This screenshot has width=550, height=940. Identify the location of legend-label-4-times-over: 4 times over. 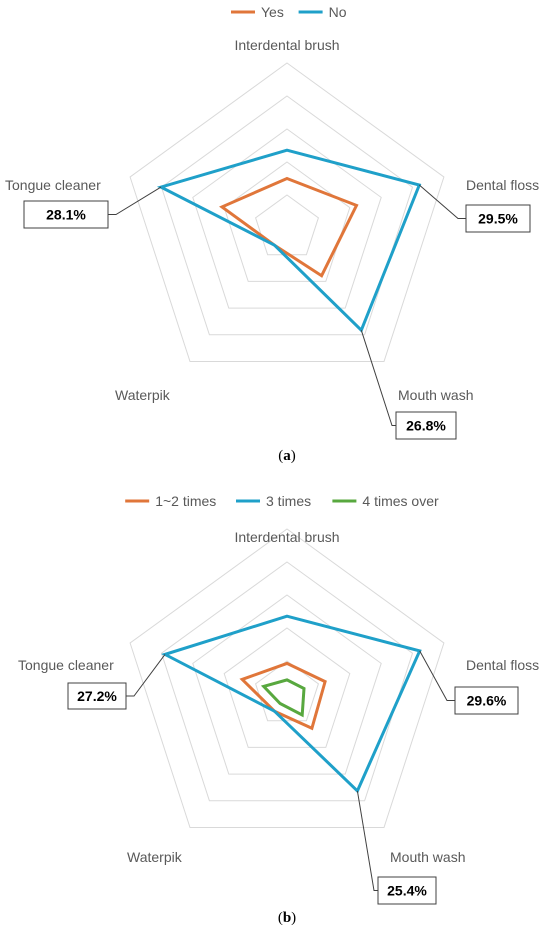
(400, 501).